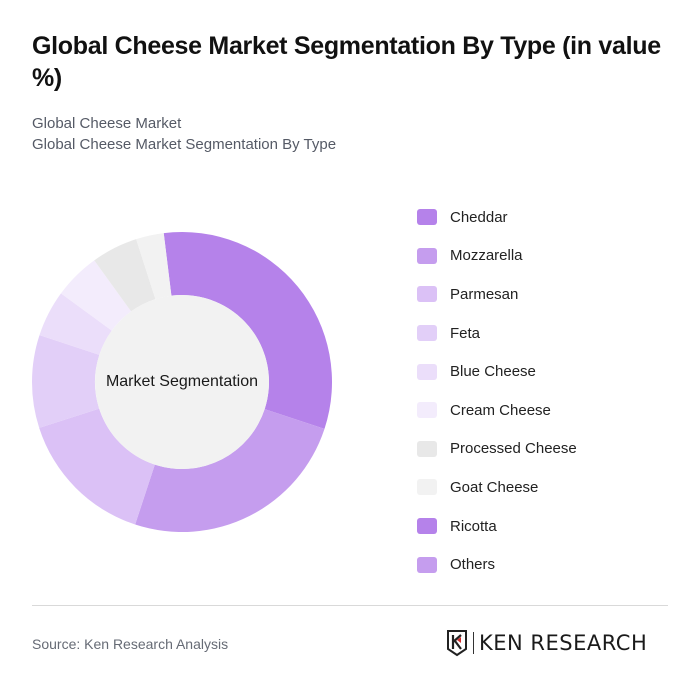 This screenshot has width=700, height=691. Describe the element at coordinates (493, 372) in the screenshot. I see `legend-label: Blue Cheese` at that location.